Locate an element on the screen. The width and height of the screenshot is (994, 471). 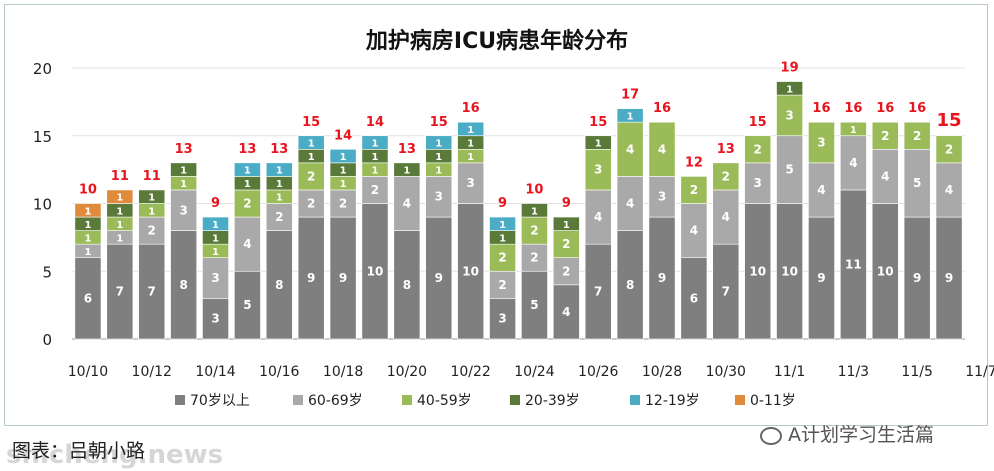
total-label: 14 is located at coordinates (343, 135).